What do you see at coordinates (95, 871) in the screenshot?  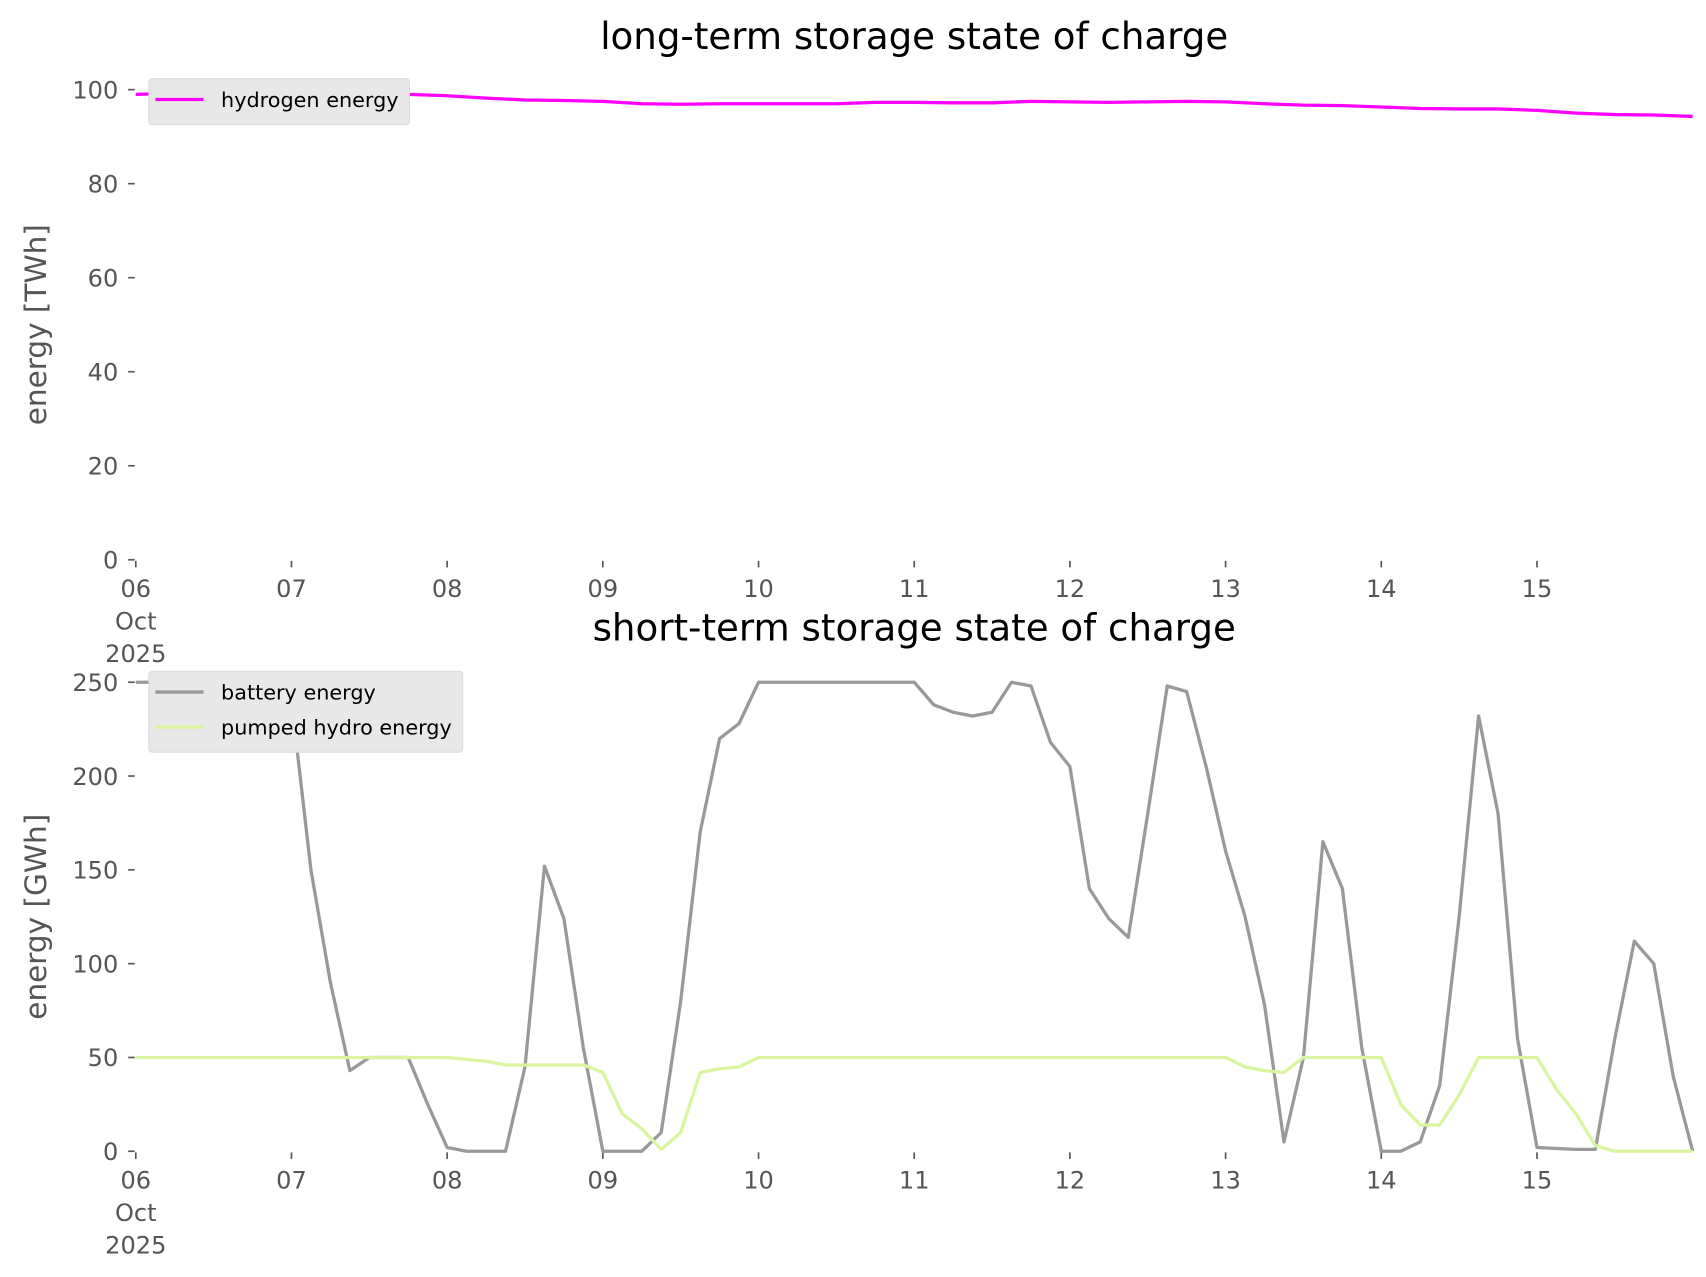 I see `y-tick-label: 150` at bounding box center [95, 871].